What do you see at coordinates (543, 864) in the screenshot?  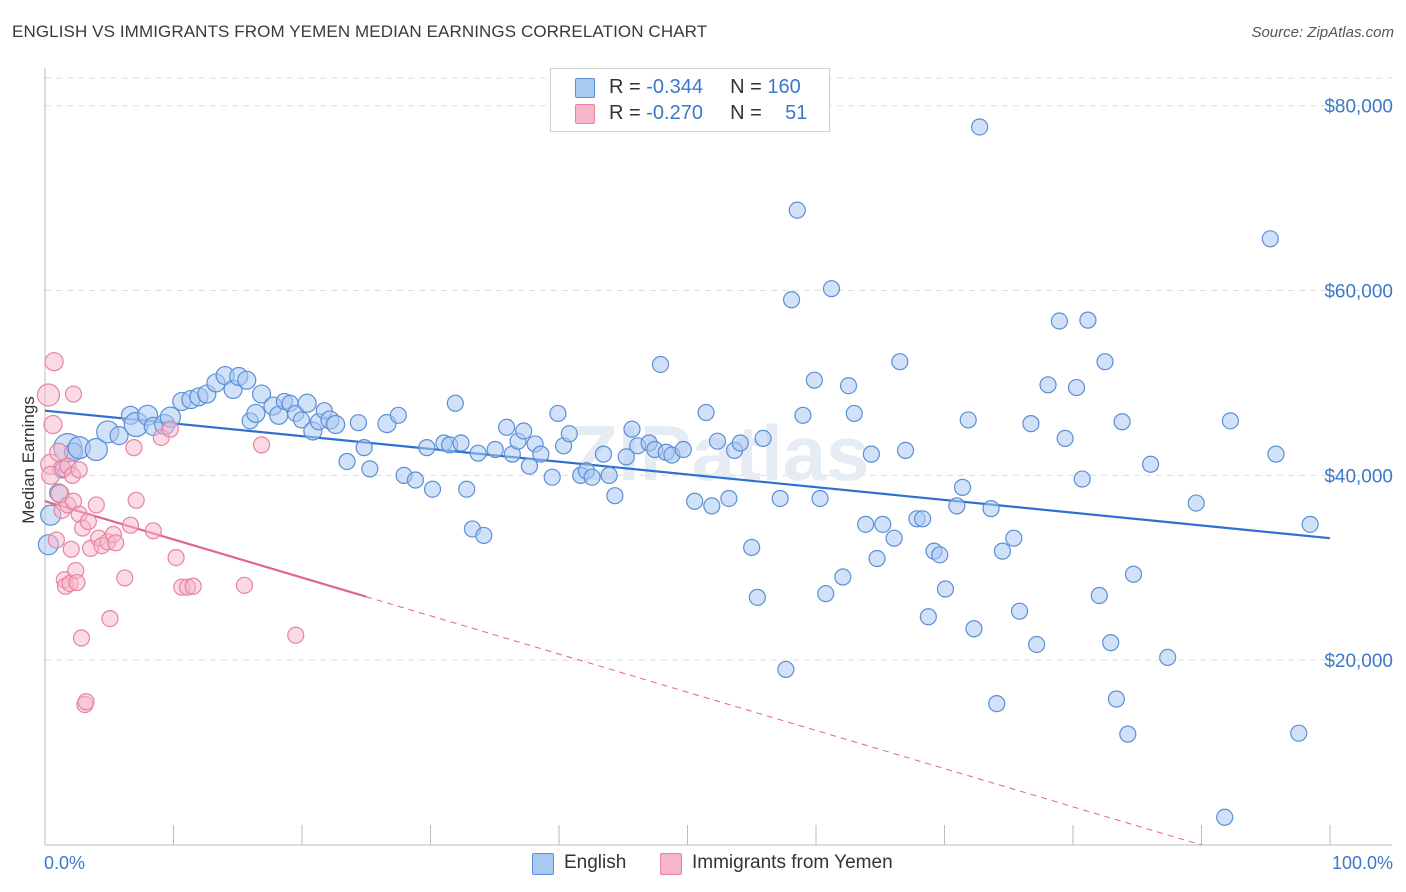 I see `bottom-legend-swatch-english` at bounding box center [543, 864].